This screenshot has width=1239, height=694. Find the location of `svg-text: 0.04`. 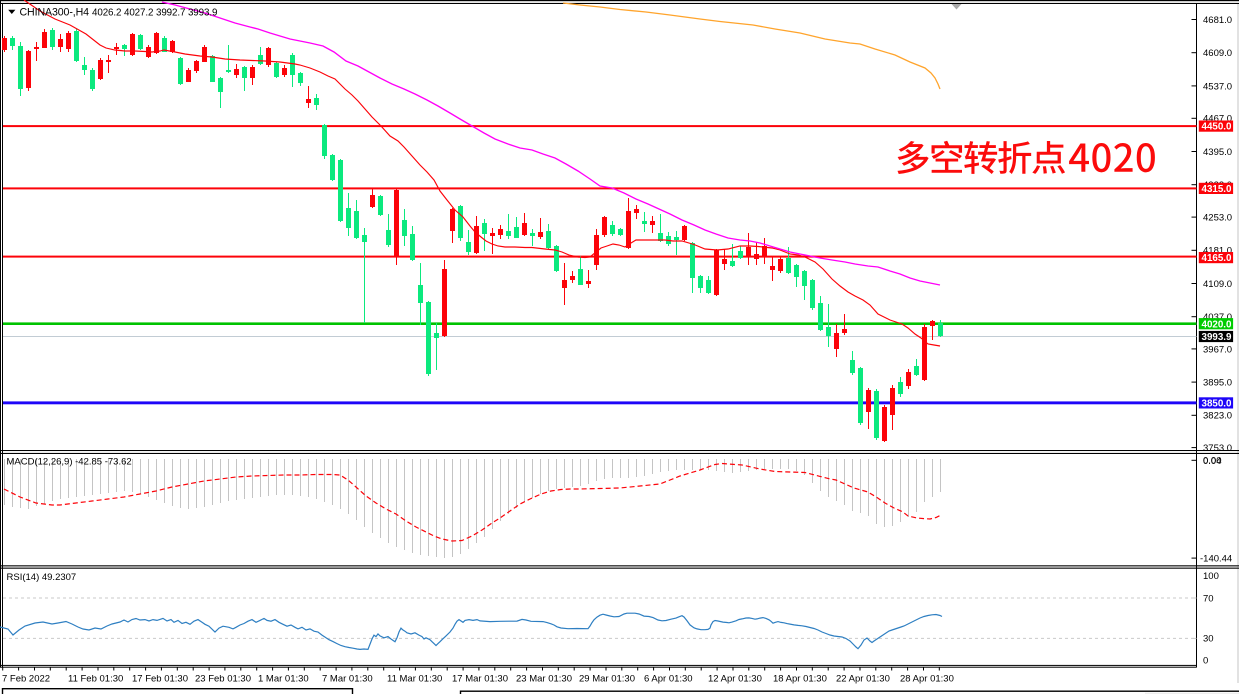

svg-text: 0.04 is located at coordinates (1212, 461).